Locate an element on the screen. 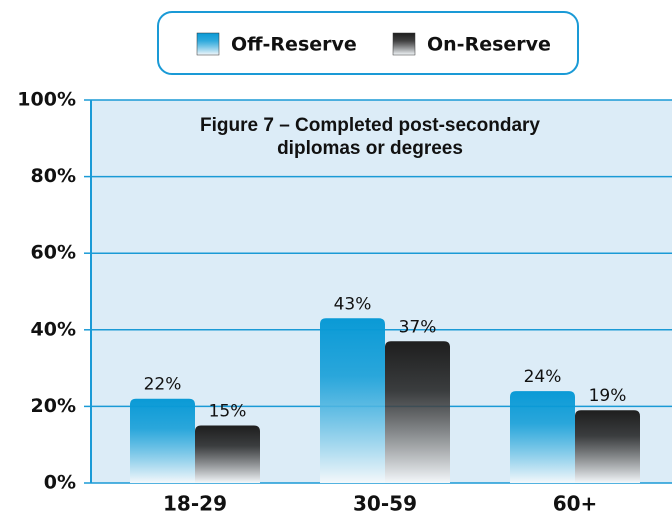 The height and width of the screenshot is (523, 672). y-tick-label: 20% is located at coordinates (53, 406).